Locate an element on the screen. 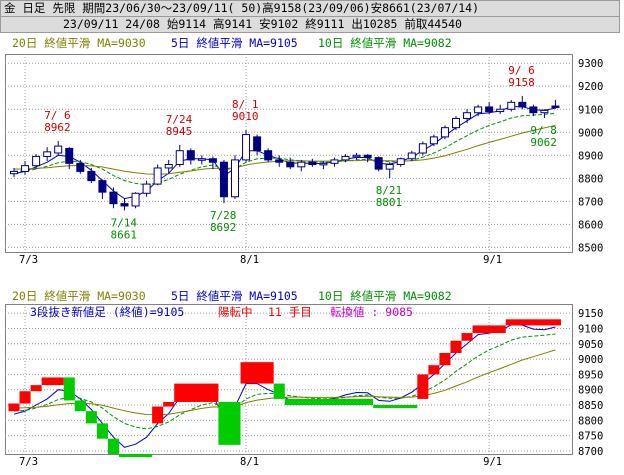 This screenshot has height=475, width=624. annotation-value: 8801 is located at coordinates (389, 202).